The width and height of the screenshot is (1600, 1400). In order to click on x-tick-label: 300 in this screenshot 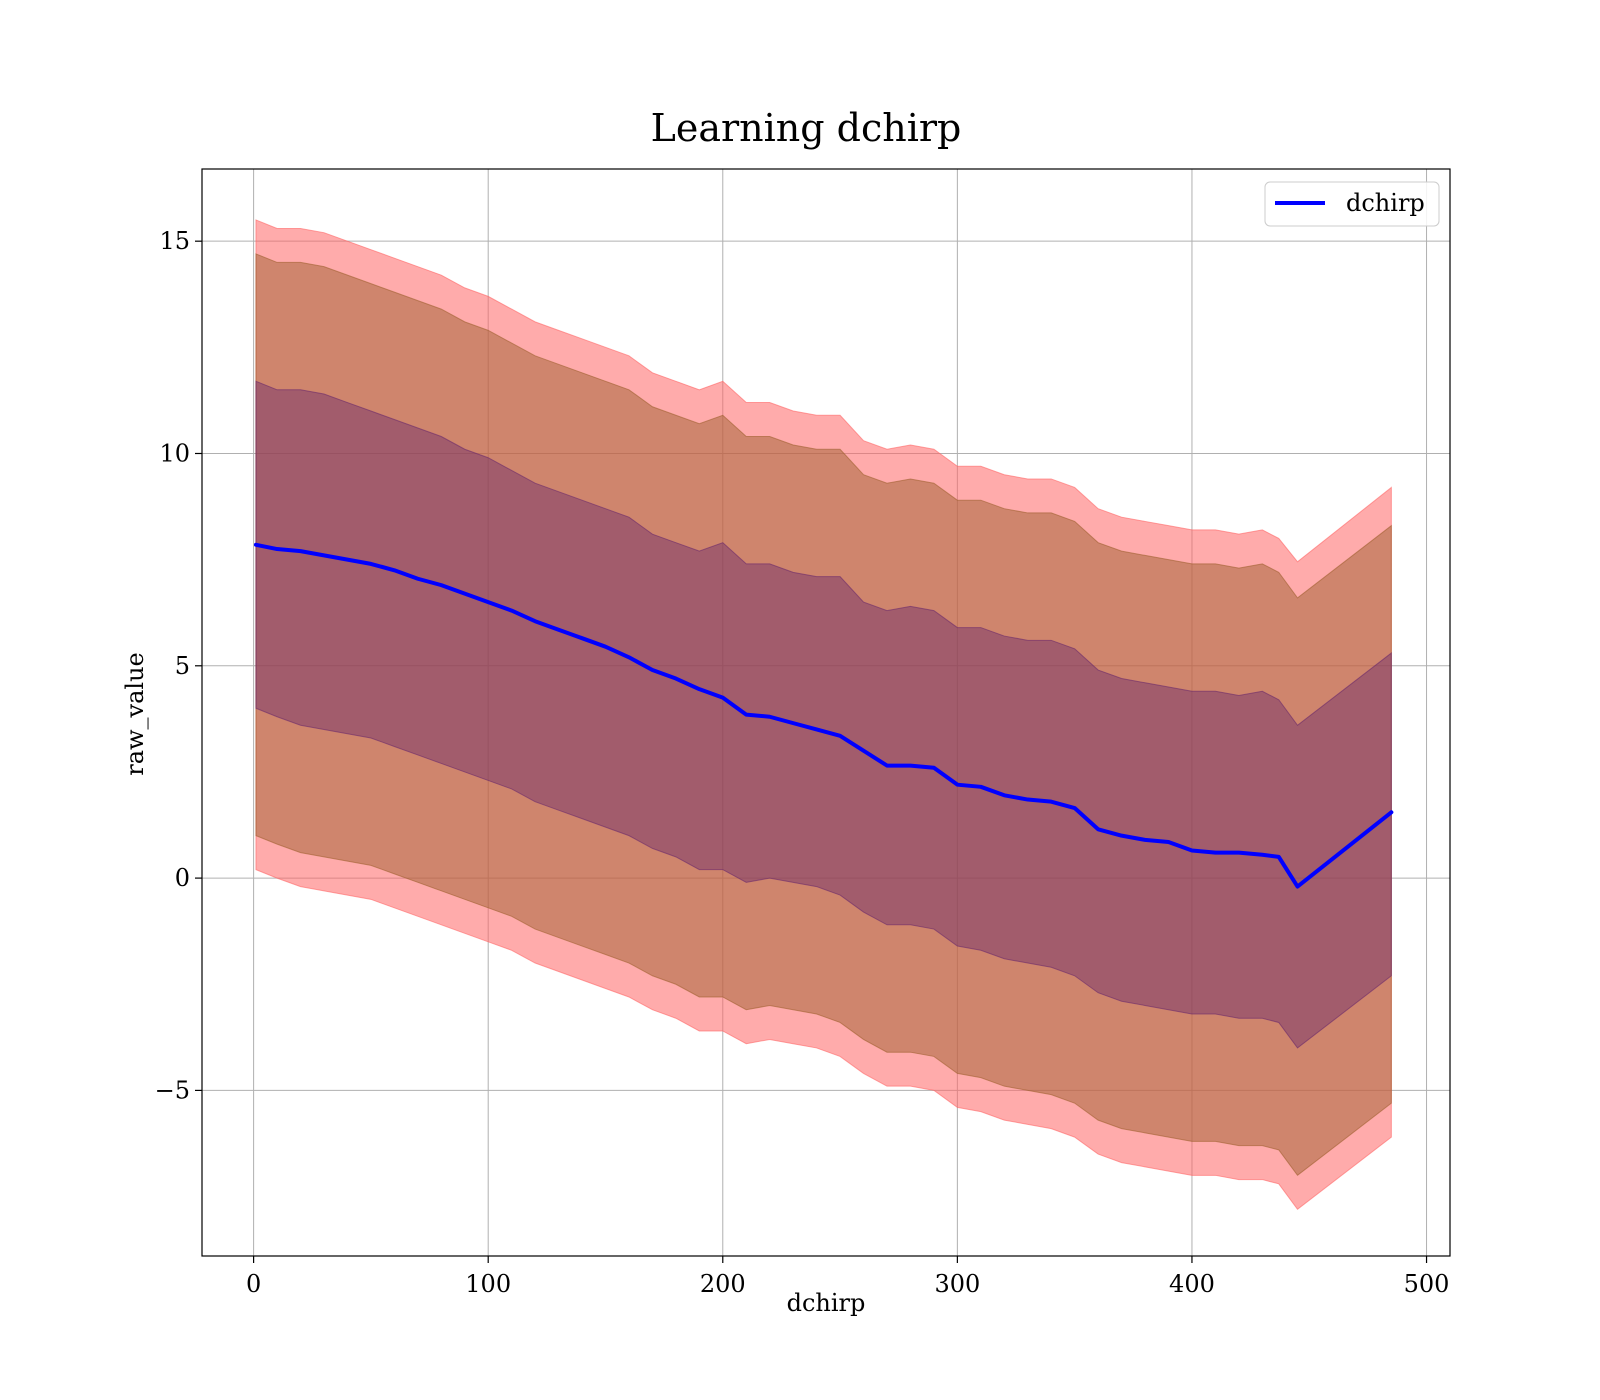, I will do `click(957, 1284)`.